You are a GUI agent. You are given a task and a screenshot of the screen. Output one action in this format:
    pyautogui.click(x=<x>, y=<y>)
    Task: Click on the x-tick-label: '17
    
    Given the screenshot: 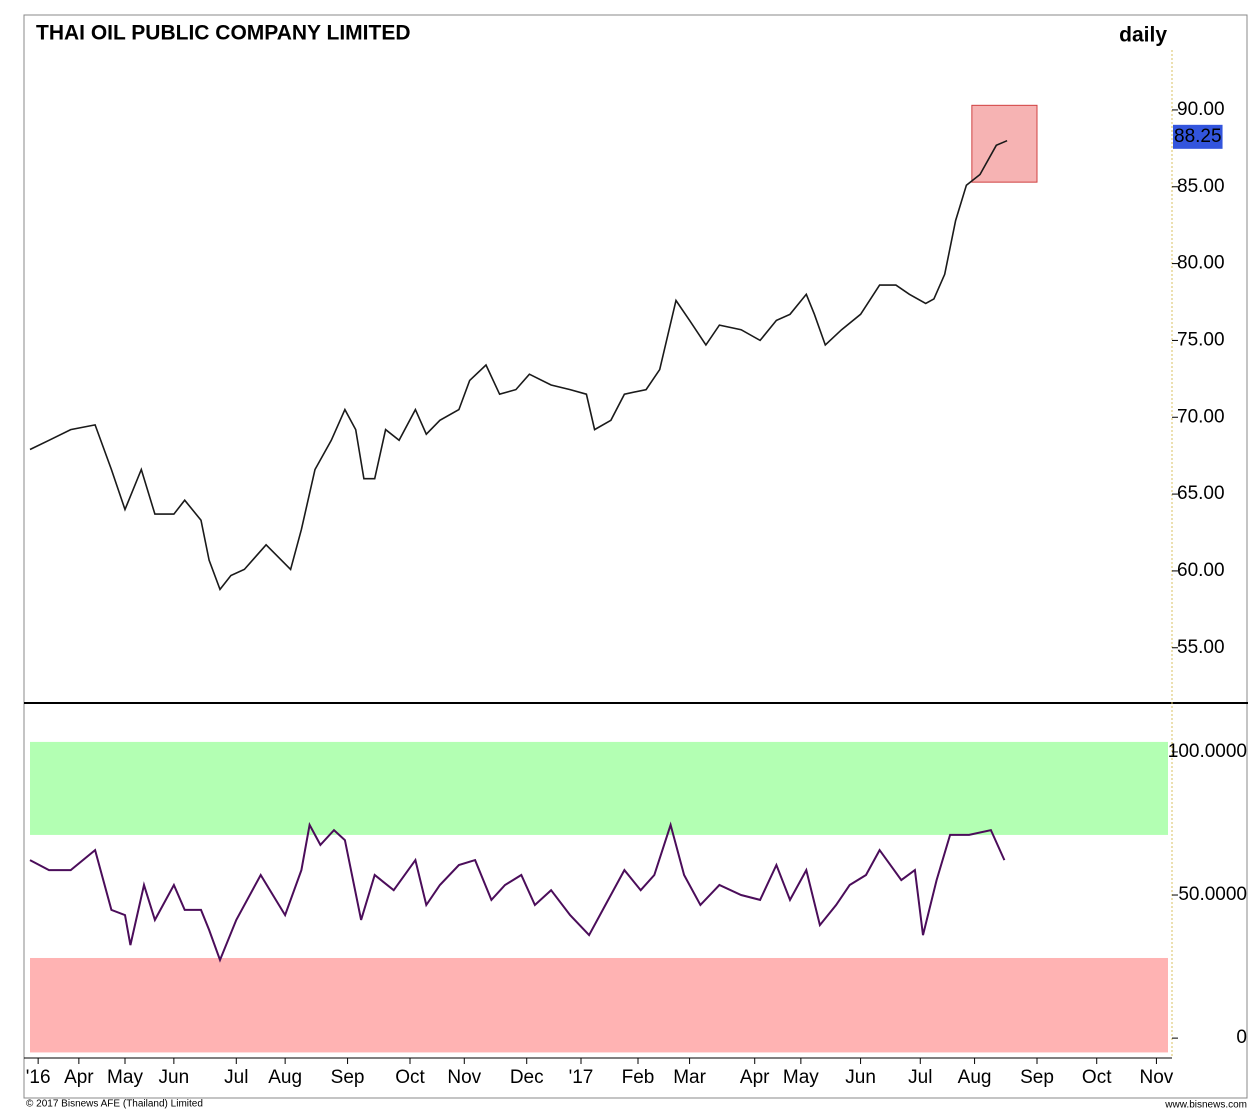 What is the action you would take?
    pyautogui.click(x=581, y=1077)
    